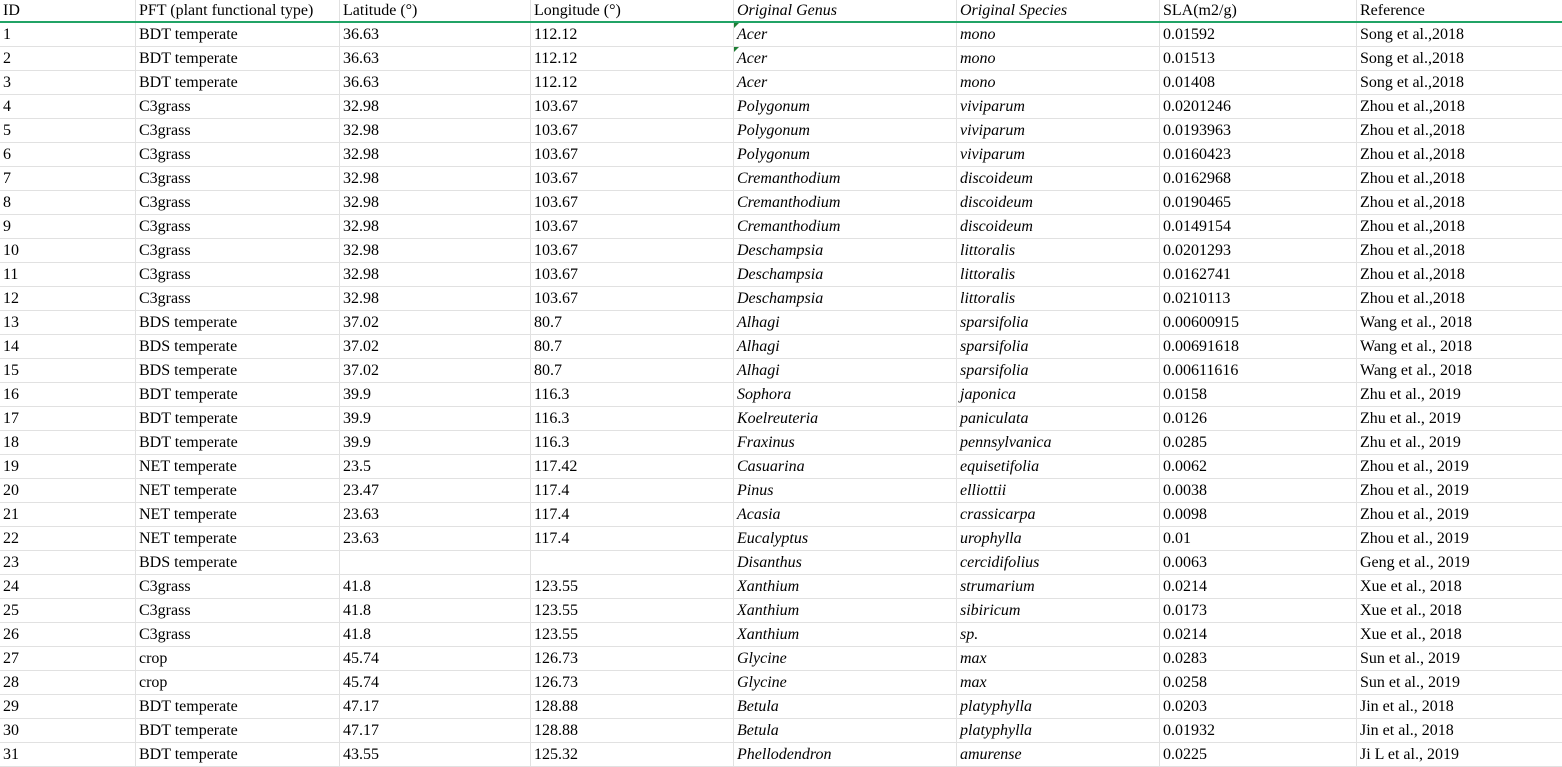 The height and width of the screenshot is (767, 1562). I want to click on cell-reference: Song et al.,2018, so click(1459, 58).